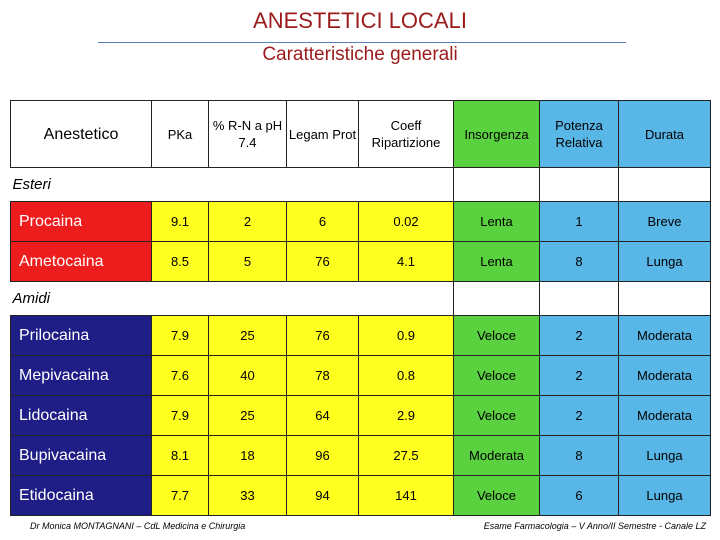  I want to click on coeff-cell: 141, so click(406, 495).